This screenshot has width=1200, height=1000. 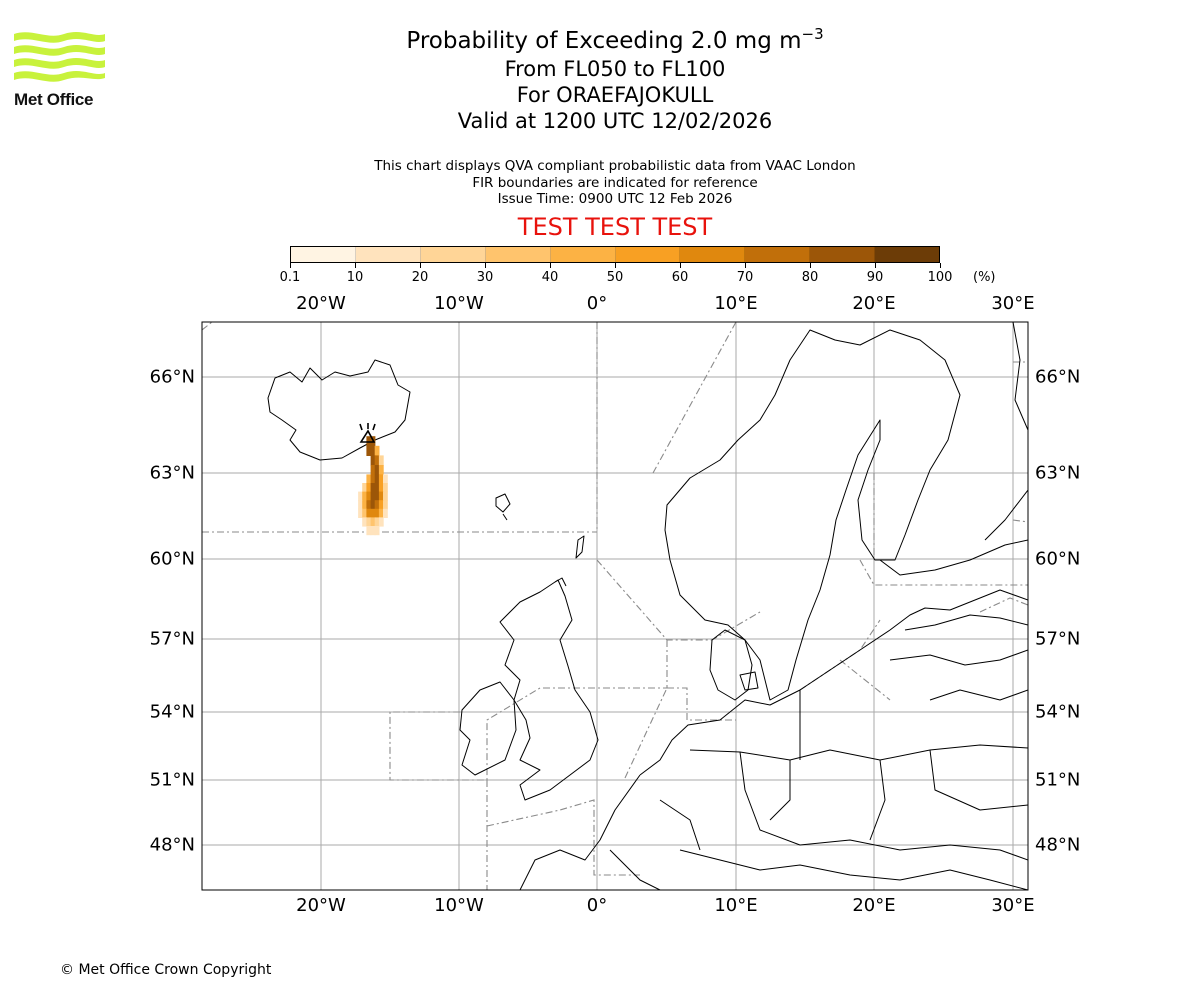 I want to click on colorbar-tick-label: 100, so click(x=940, y=277).